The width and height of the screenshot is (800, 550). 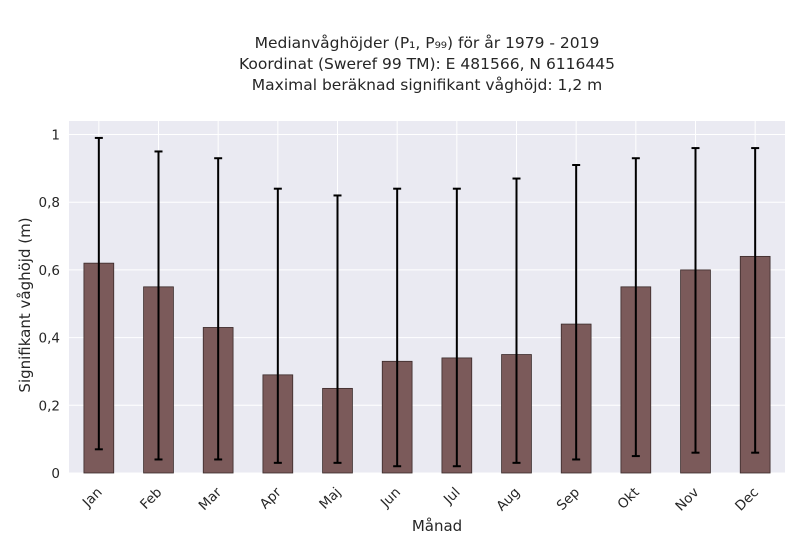 I want to click on x-tick-label: Jan, so click(x=92, y=498).